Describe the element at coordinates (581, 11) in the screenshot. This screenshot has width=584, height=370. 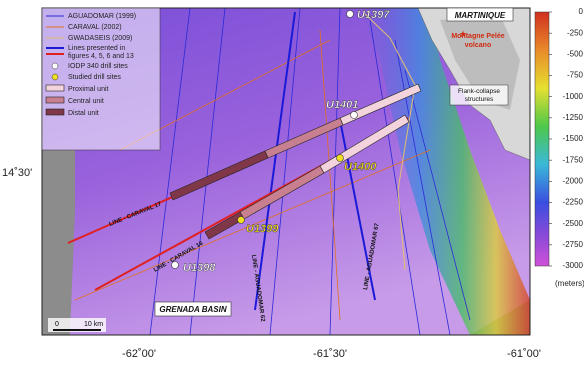
I see `colorbar-tick-label: 0` at that location.